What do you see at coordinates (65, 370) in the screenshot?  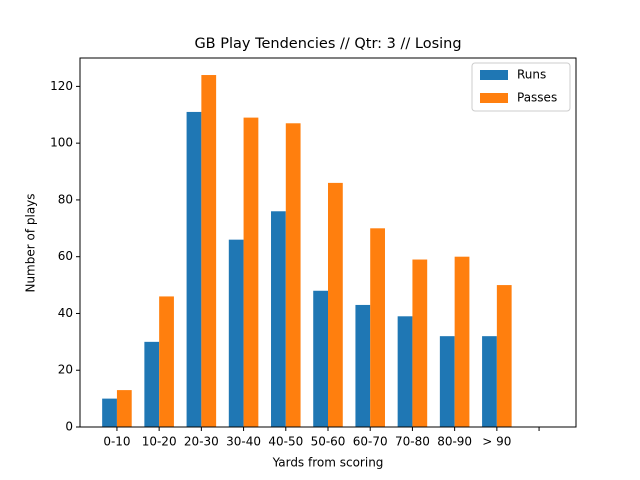 I see `y-tick-label: 20` at bounding box center [65, 370].